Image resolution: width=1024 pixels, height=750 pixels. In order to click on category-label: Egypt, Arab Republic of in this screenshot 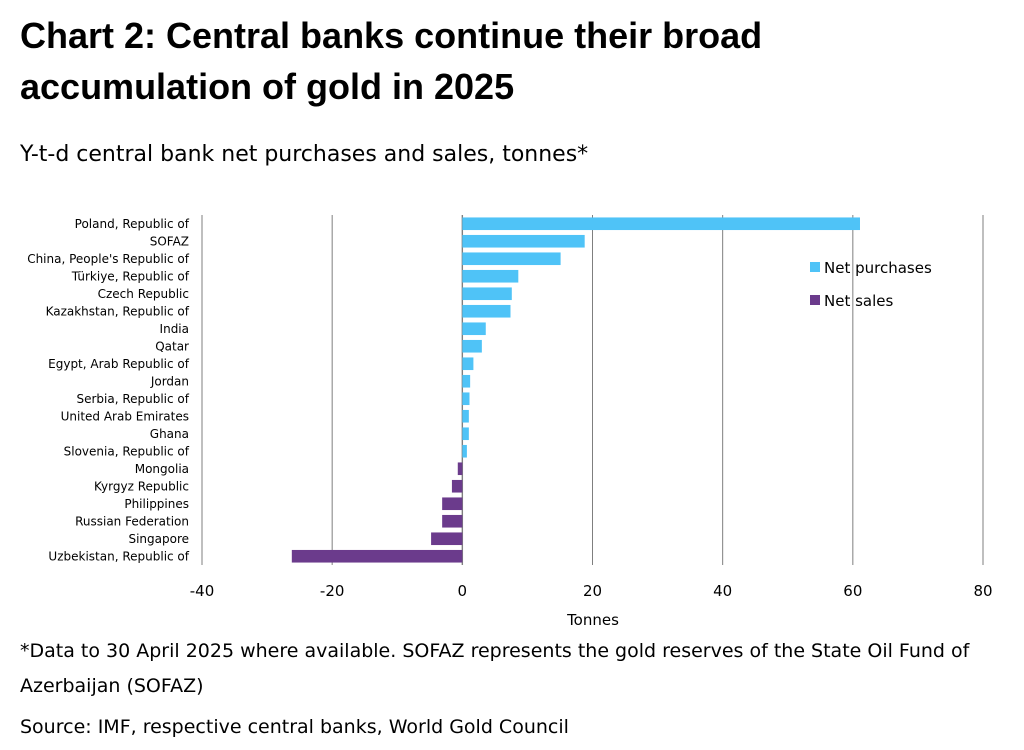, I will do `click(119, 364)`.